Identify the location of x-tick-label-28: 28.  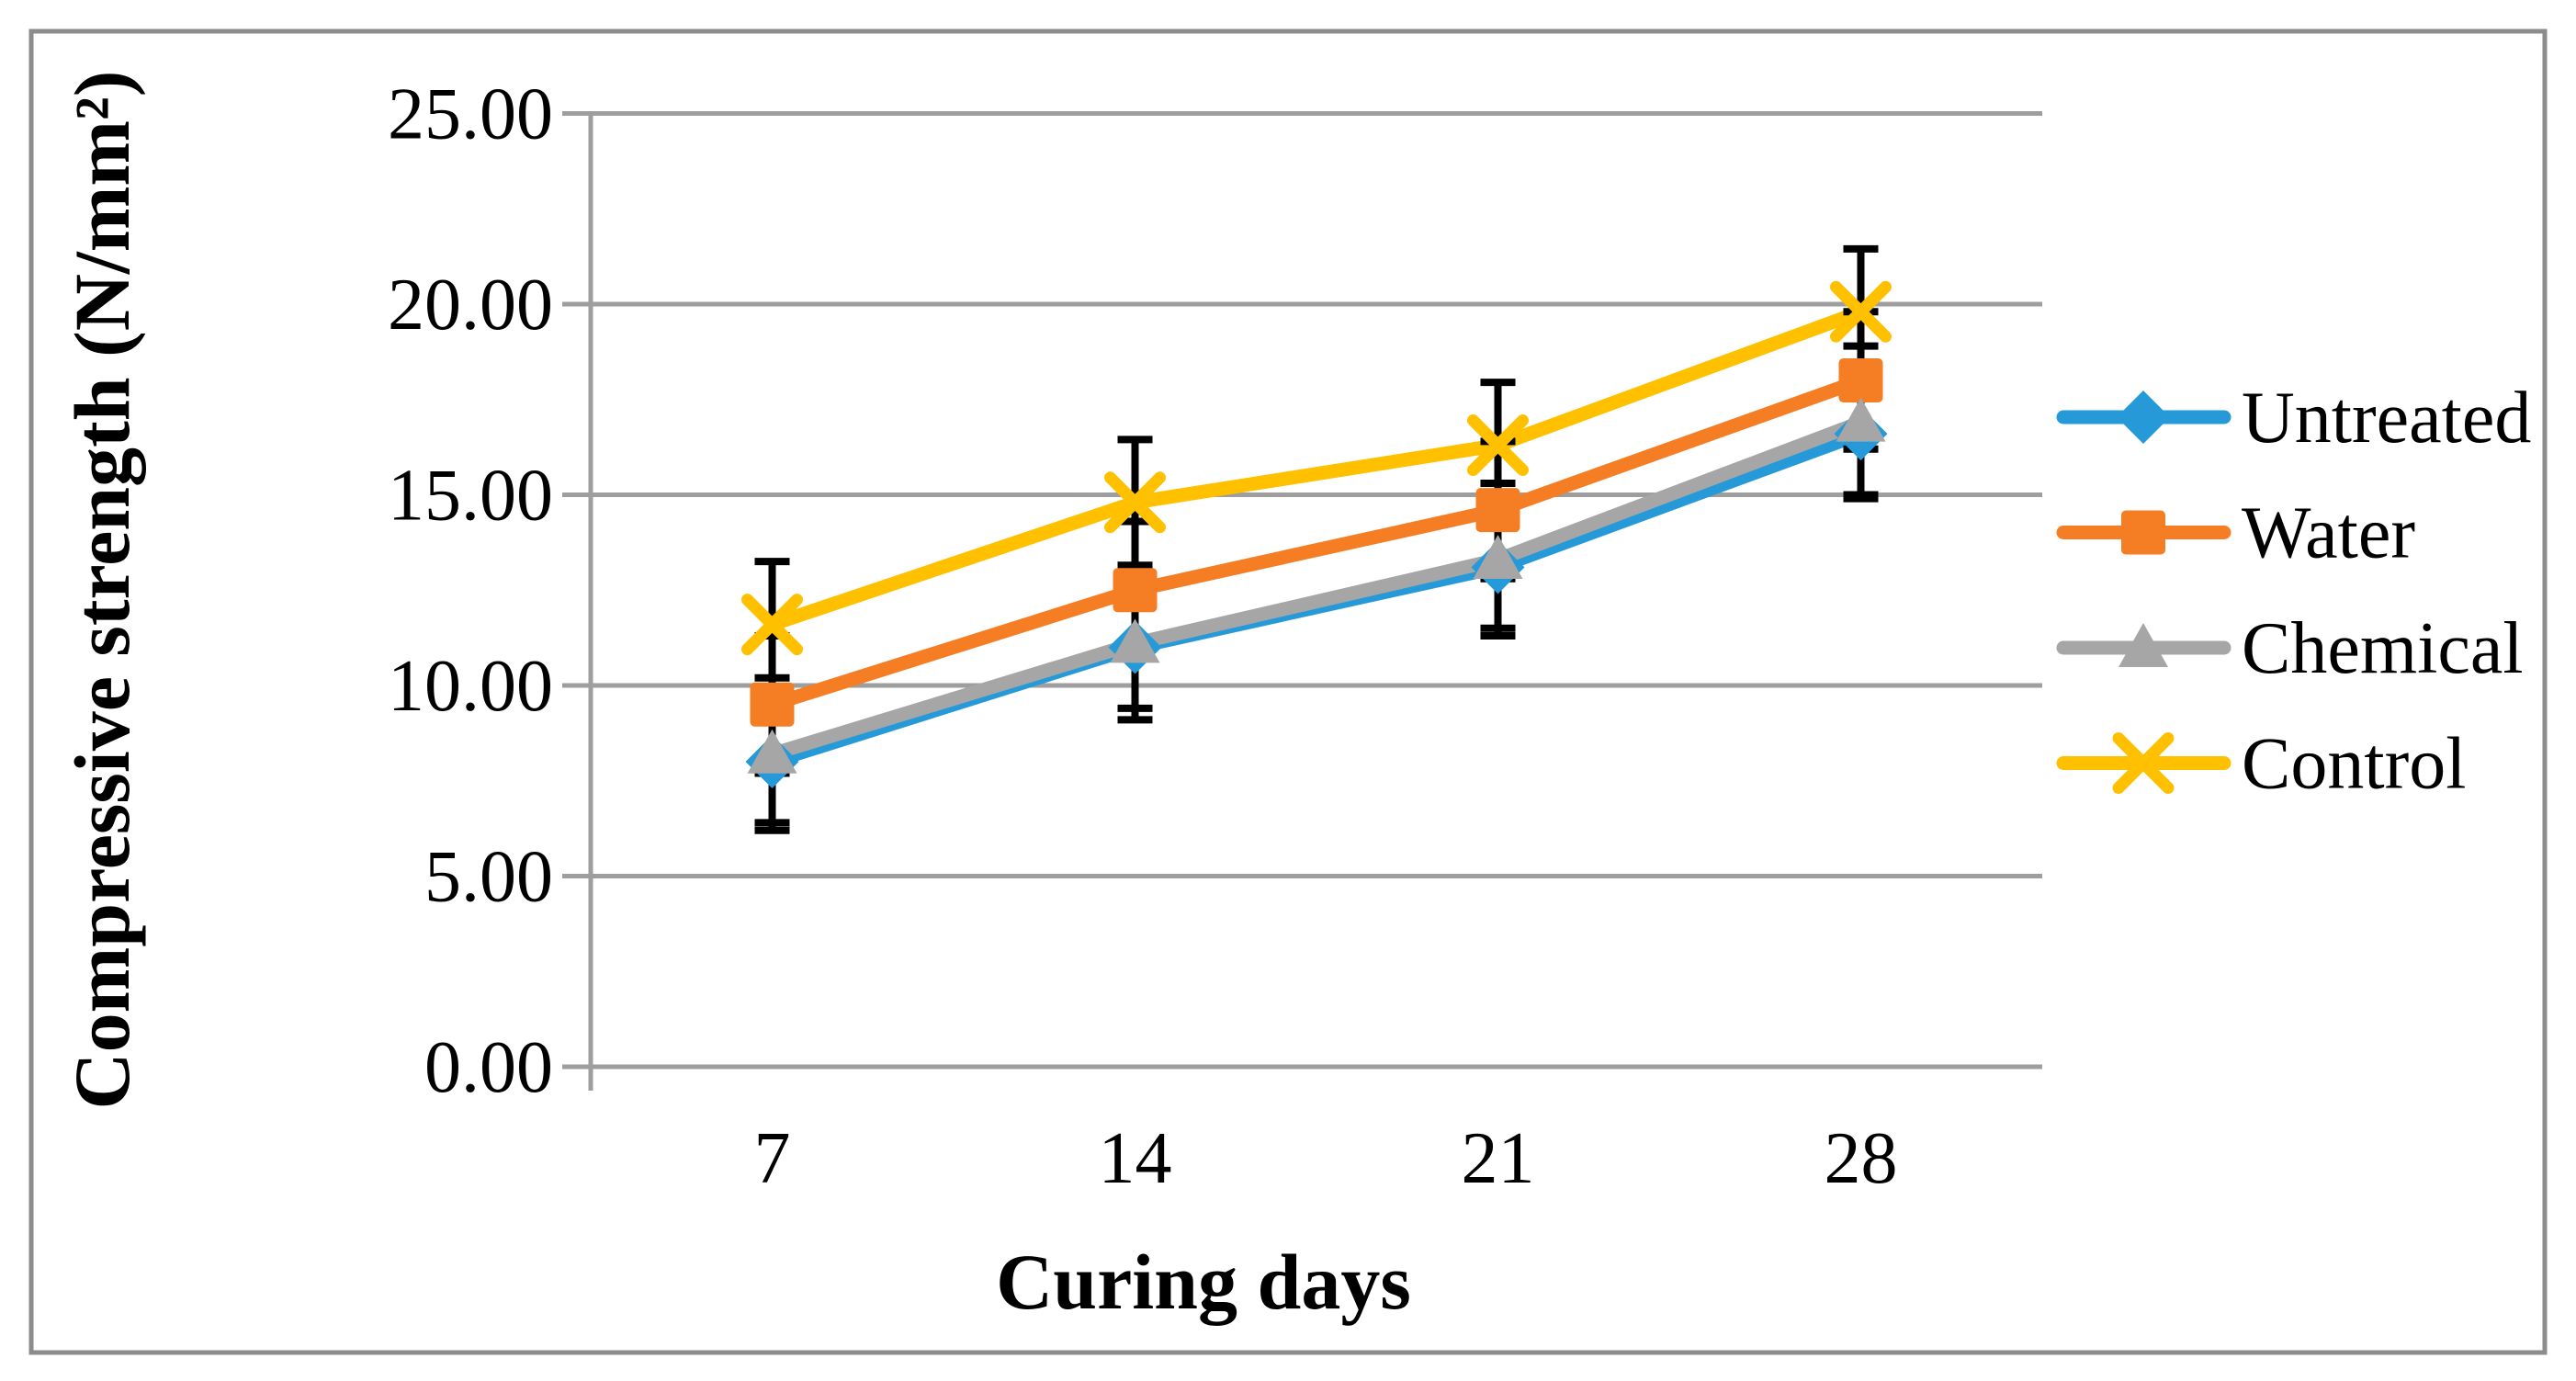
(1861, 1158).